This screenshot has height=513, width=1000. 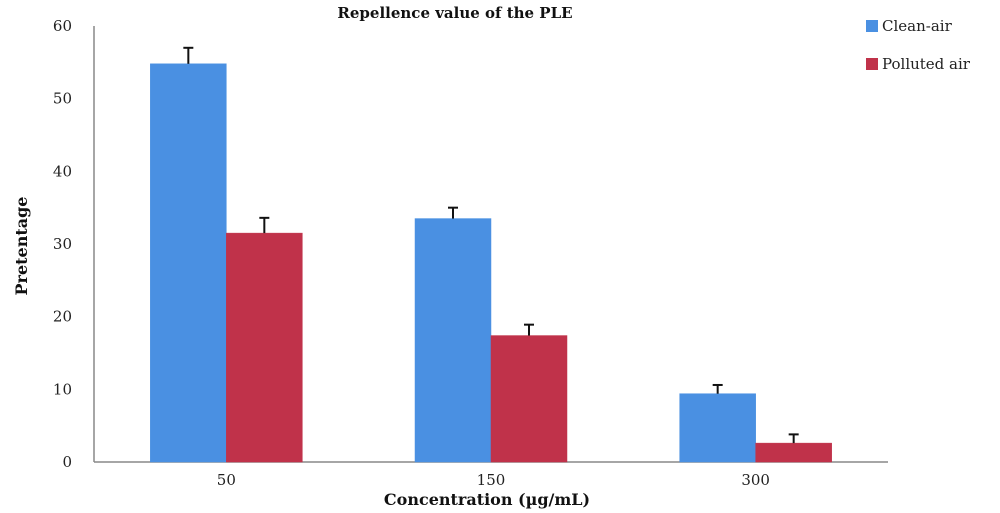 What do you see at coordinates (226, 480) in the screenshot?
I see `x-tick-label: 50` at bounding box center [226, 480].